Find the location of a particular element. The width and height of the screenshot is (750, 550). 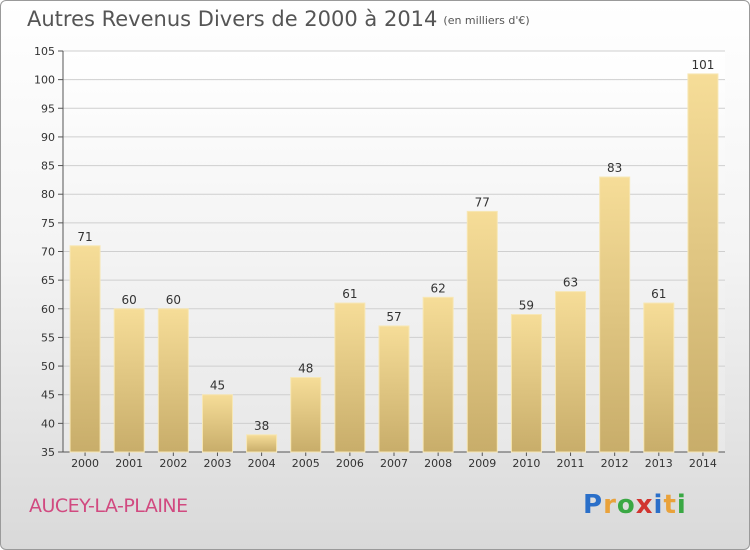

x-tick-label: 2006 is located at coordinates (350, 463).